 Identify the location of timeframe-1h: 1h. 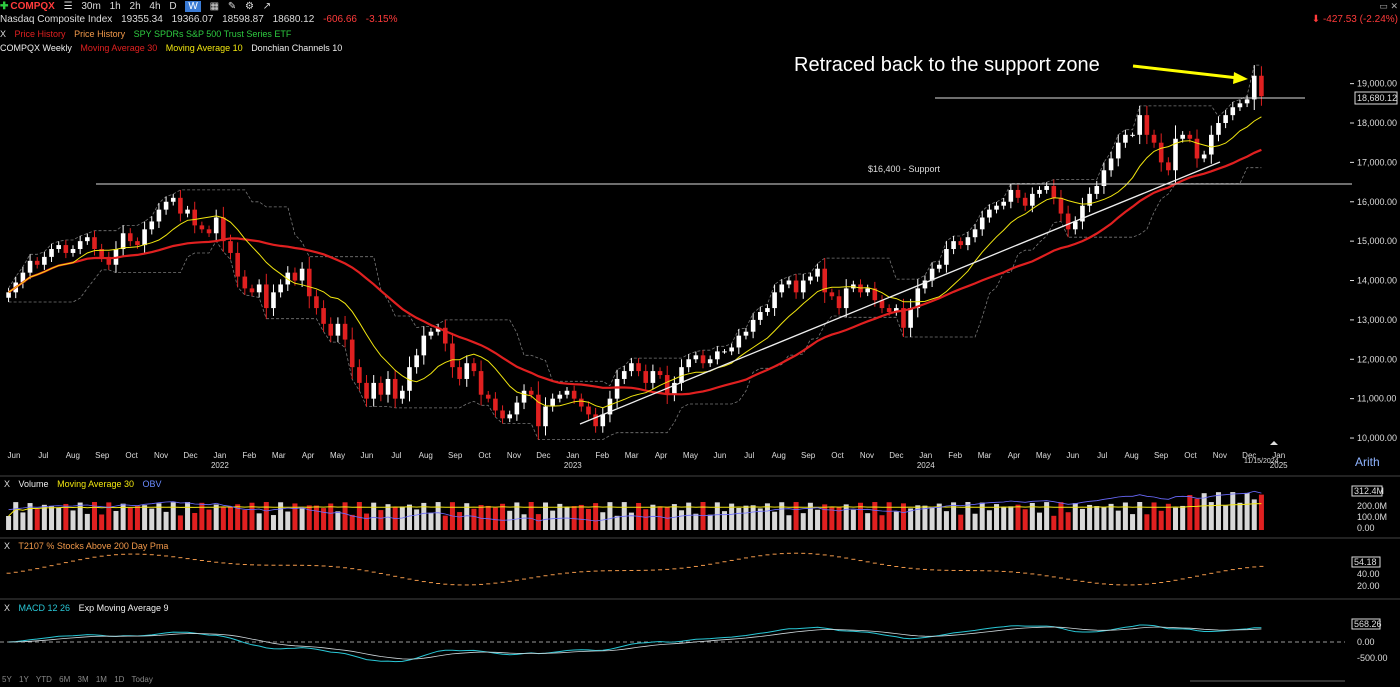
(115, 6).